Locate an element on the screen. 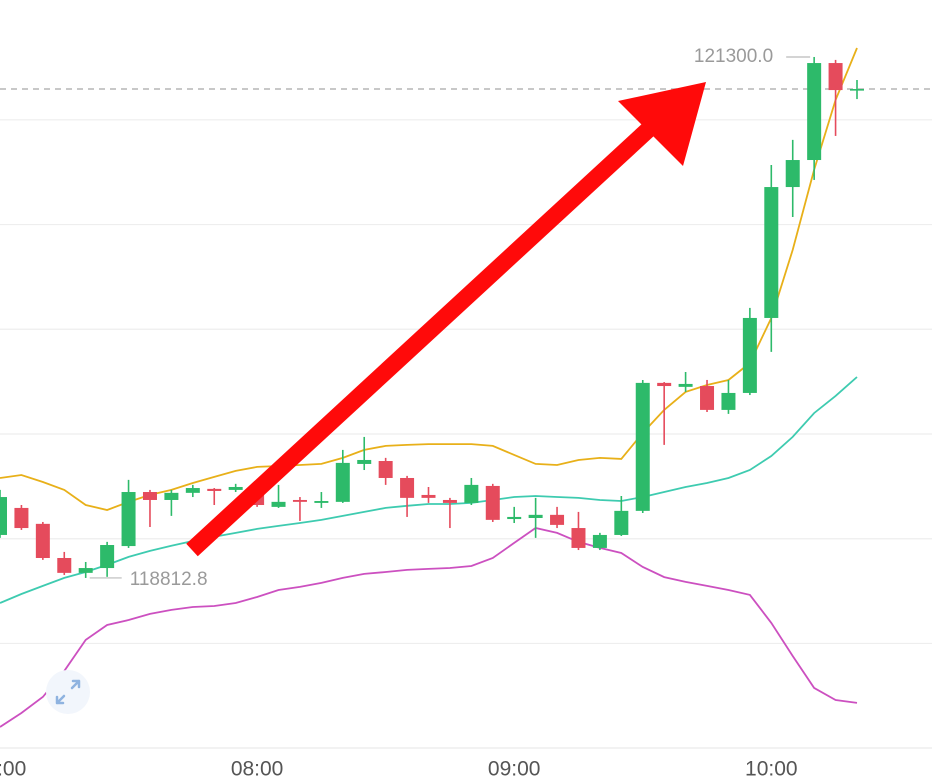  arrow-head is located at coordinates (662, 124).